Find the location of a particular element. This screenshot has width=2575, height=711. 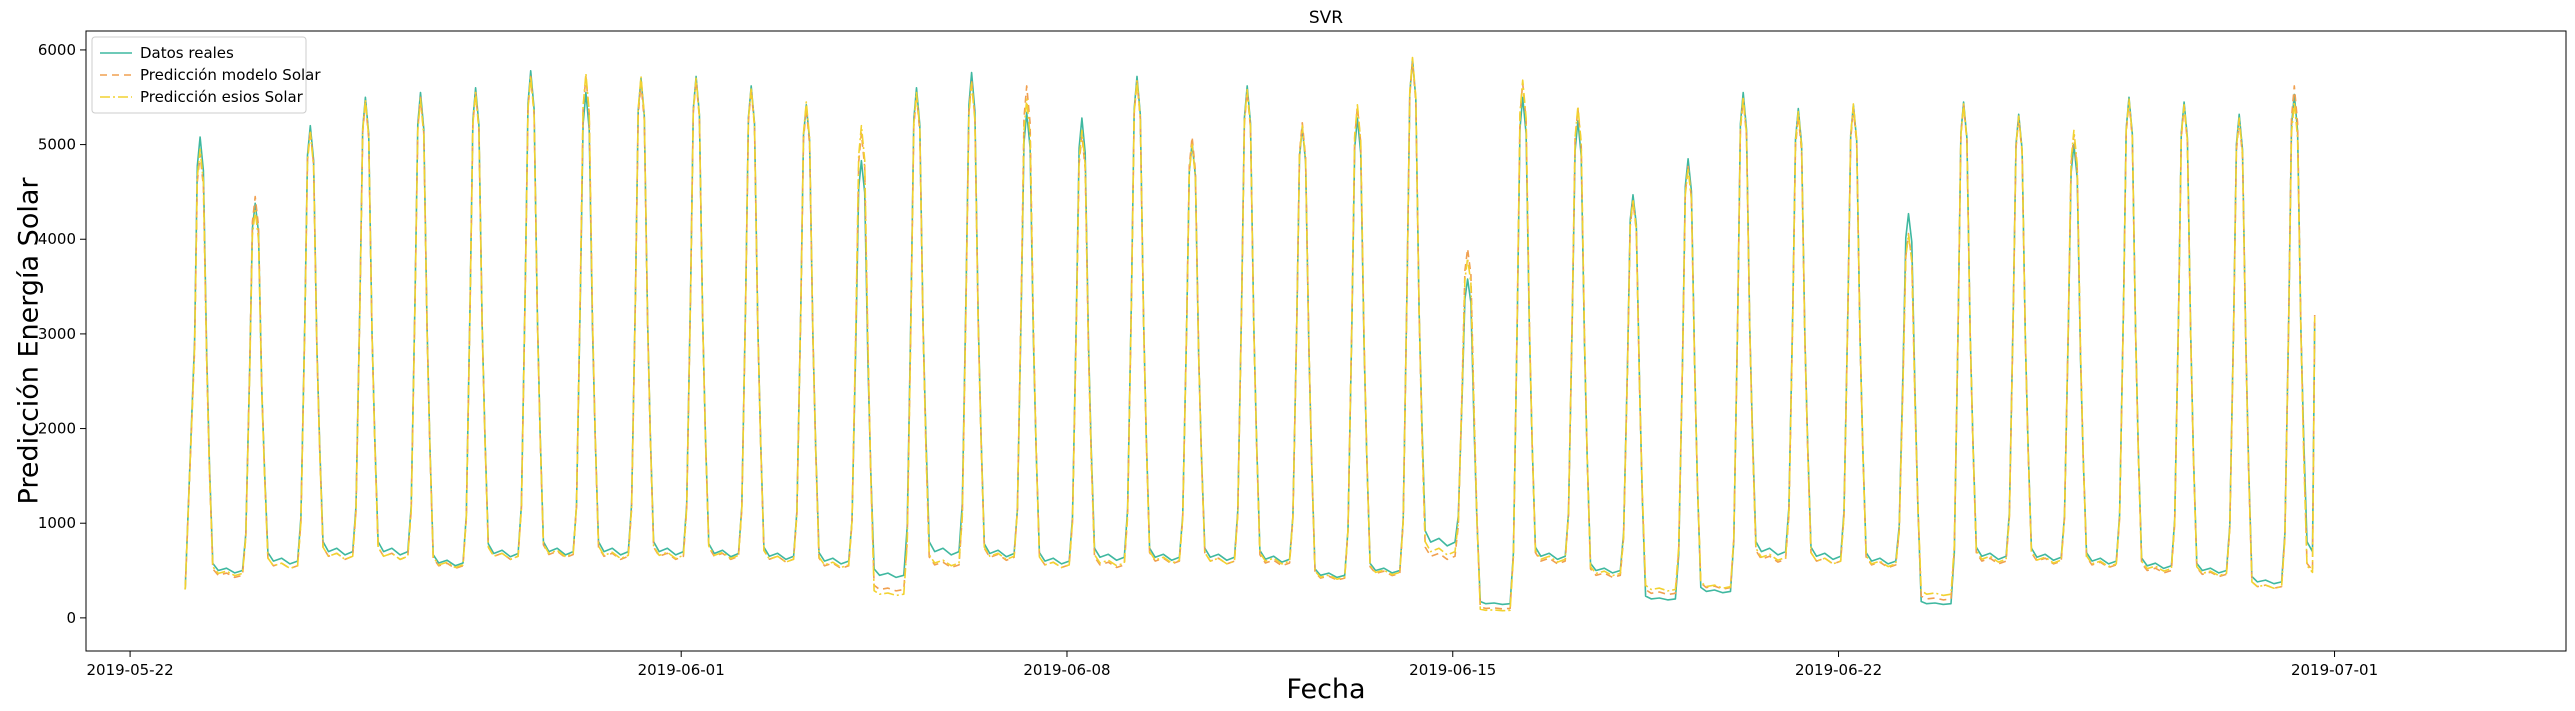

x-tick-label: 2019-06-08 is located at coordinates (1066, 670).